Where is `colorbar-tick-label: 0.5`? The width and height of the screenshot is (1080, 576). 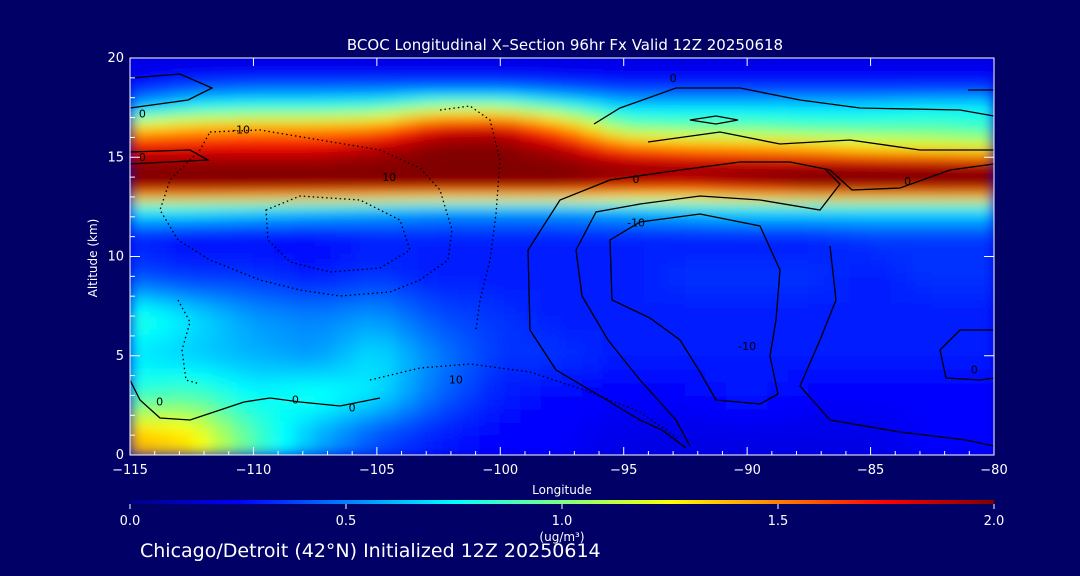 colorbar-tick-label: 0.5 is located at coordinates (346, 521).